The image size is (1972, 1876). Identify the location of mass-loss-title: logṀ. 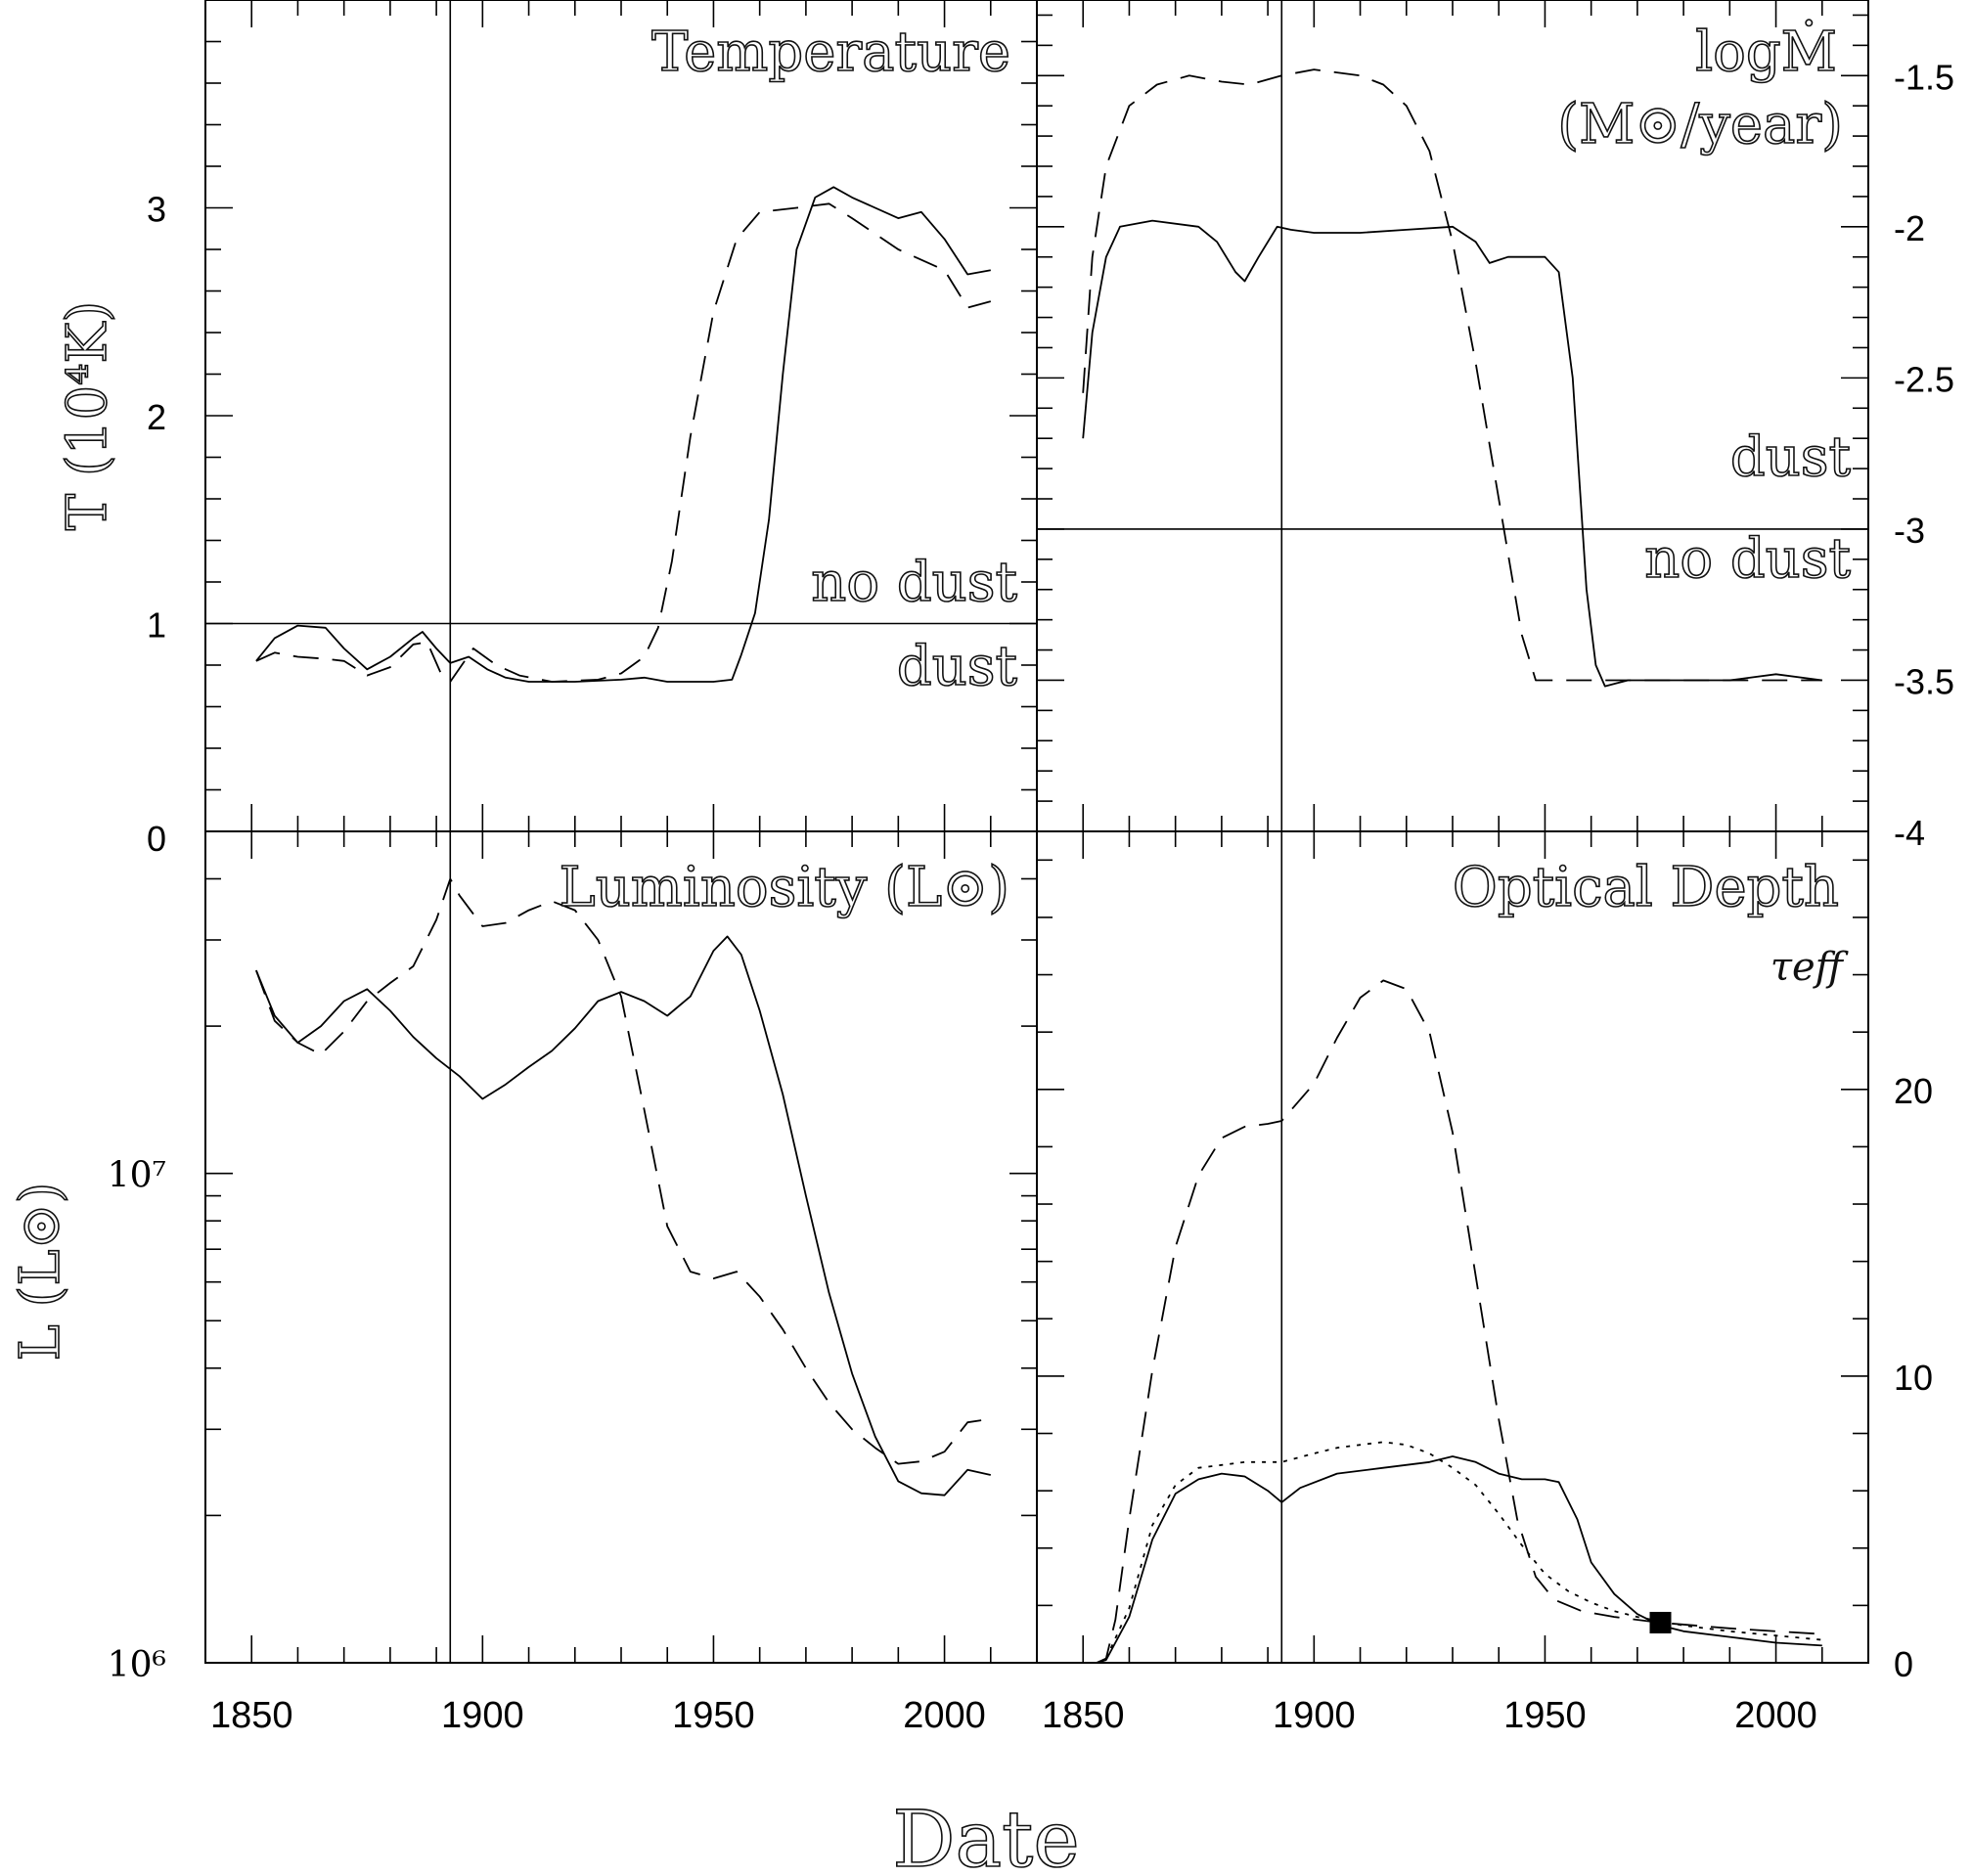
(1766, 52).